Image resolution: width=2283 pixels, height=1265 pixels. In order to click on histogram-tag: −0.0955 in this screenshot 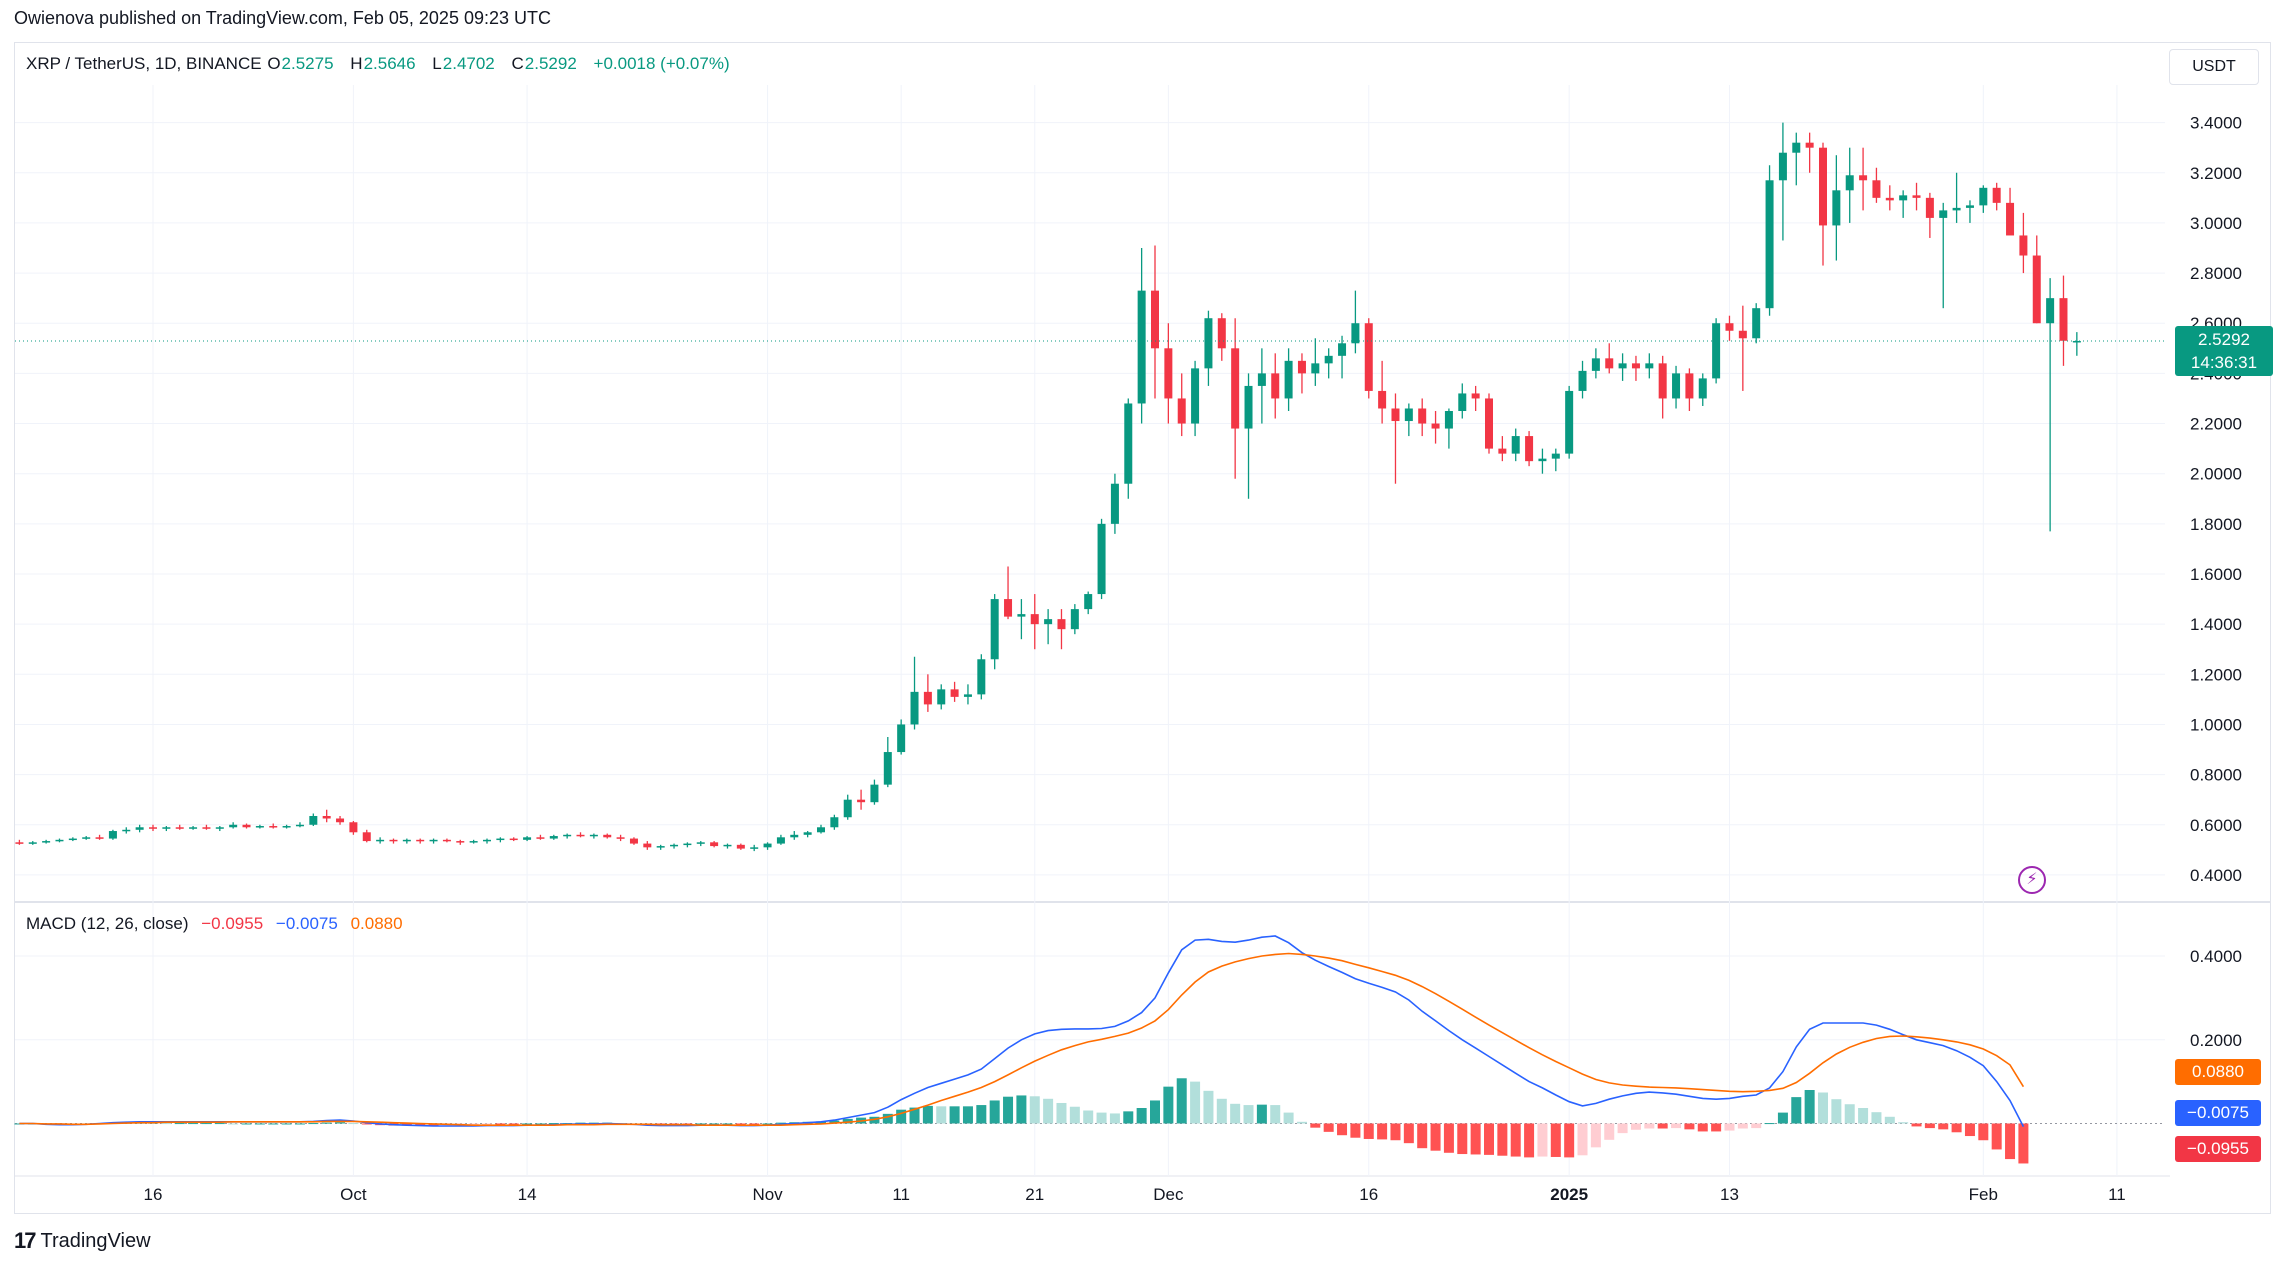, I will do `click(2218, 1149)`.